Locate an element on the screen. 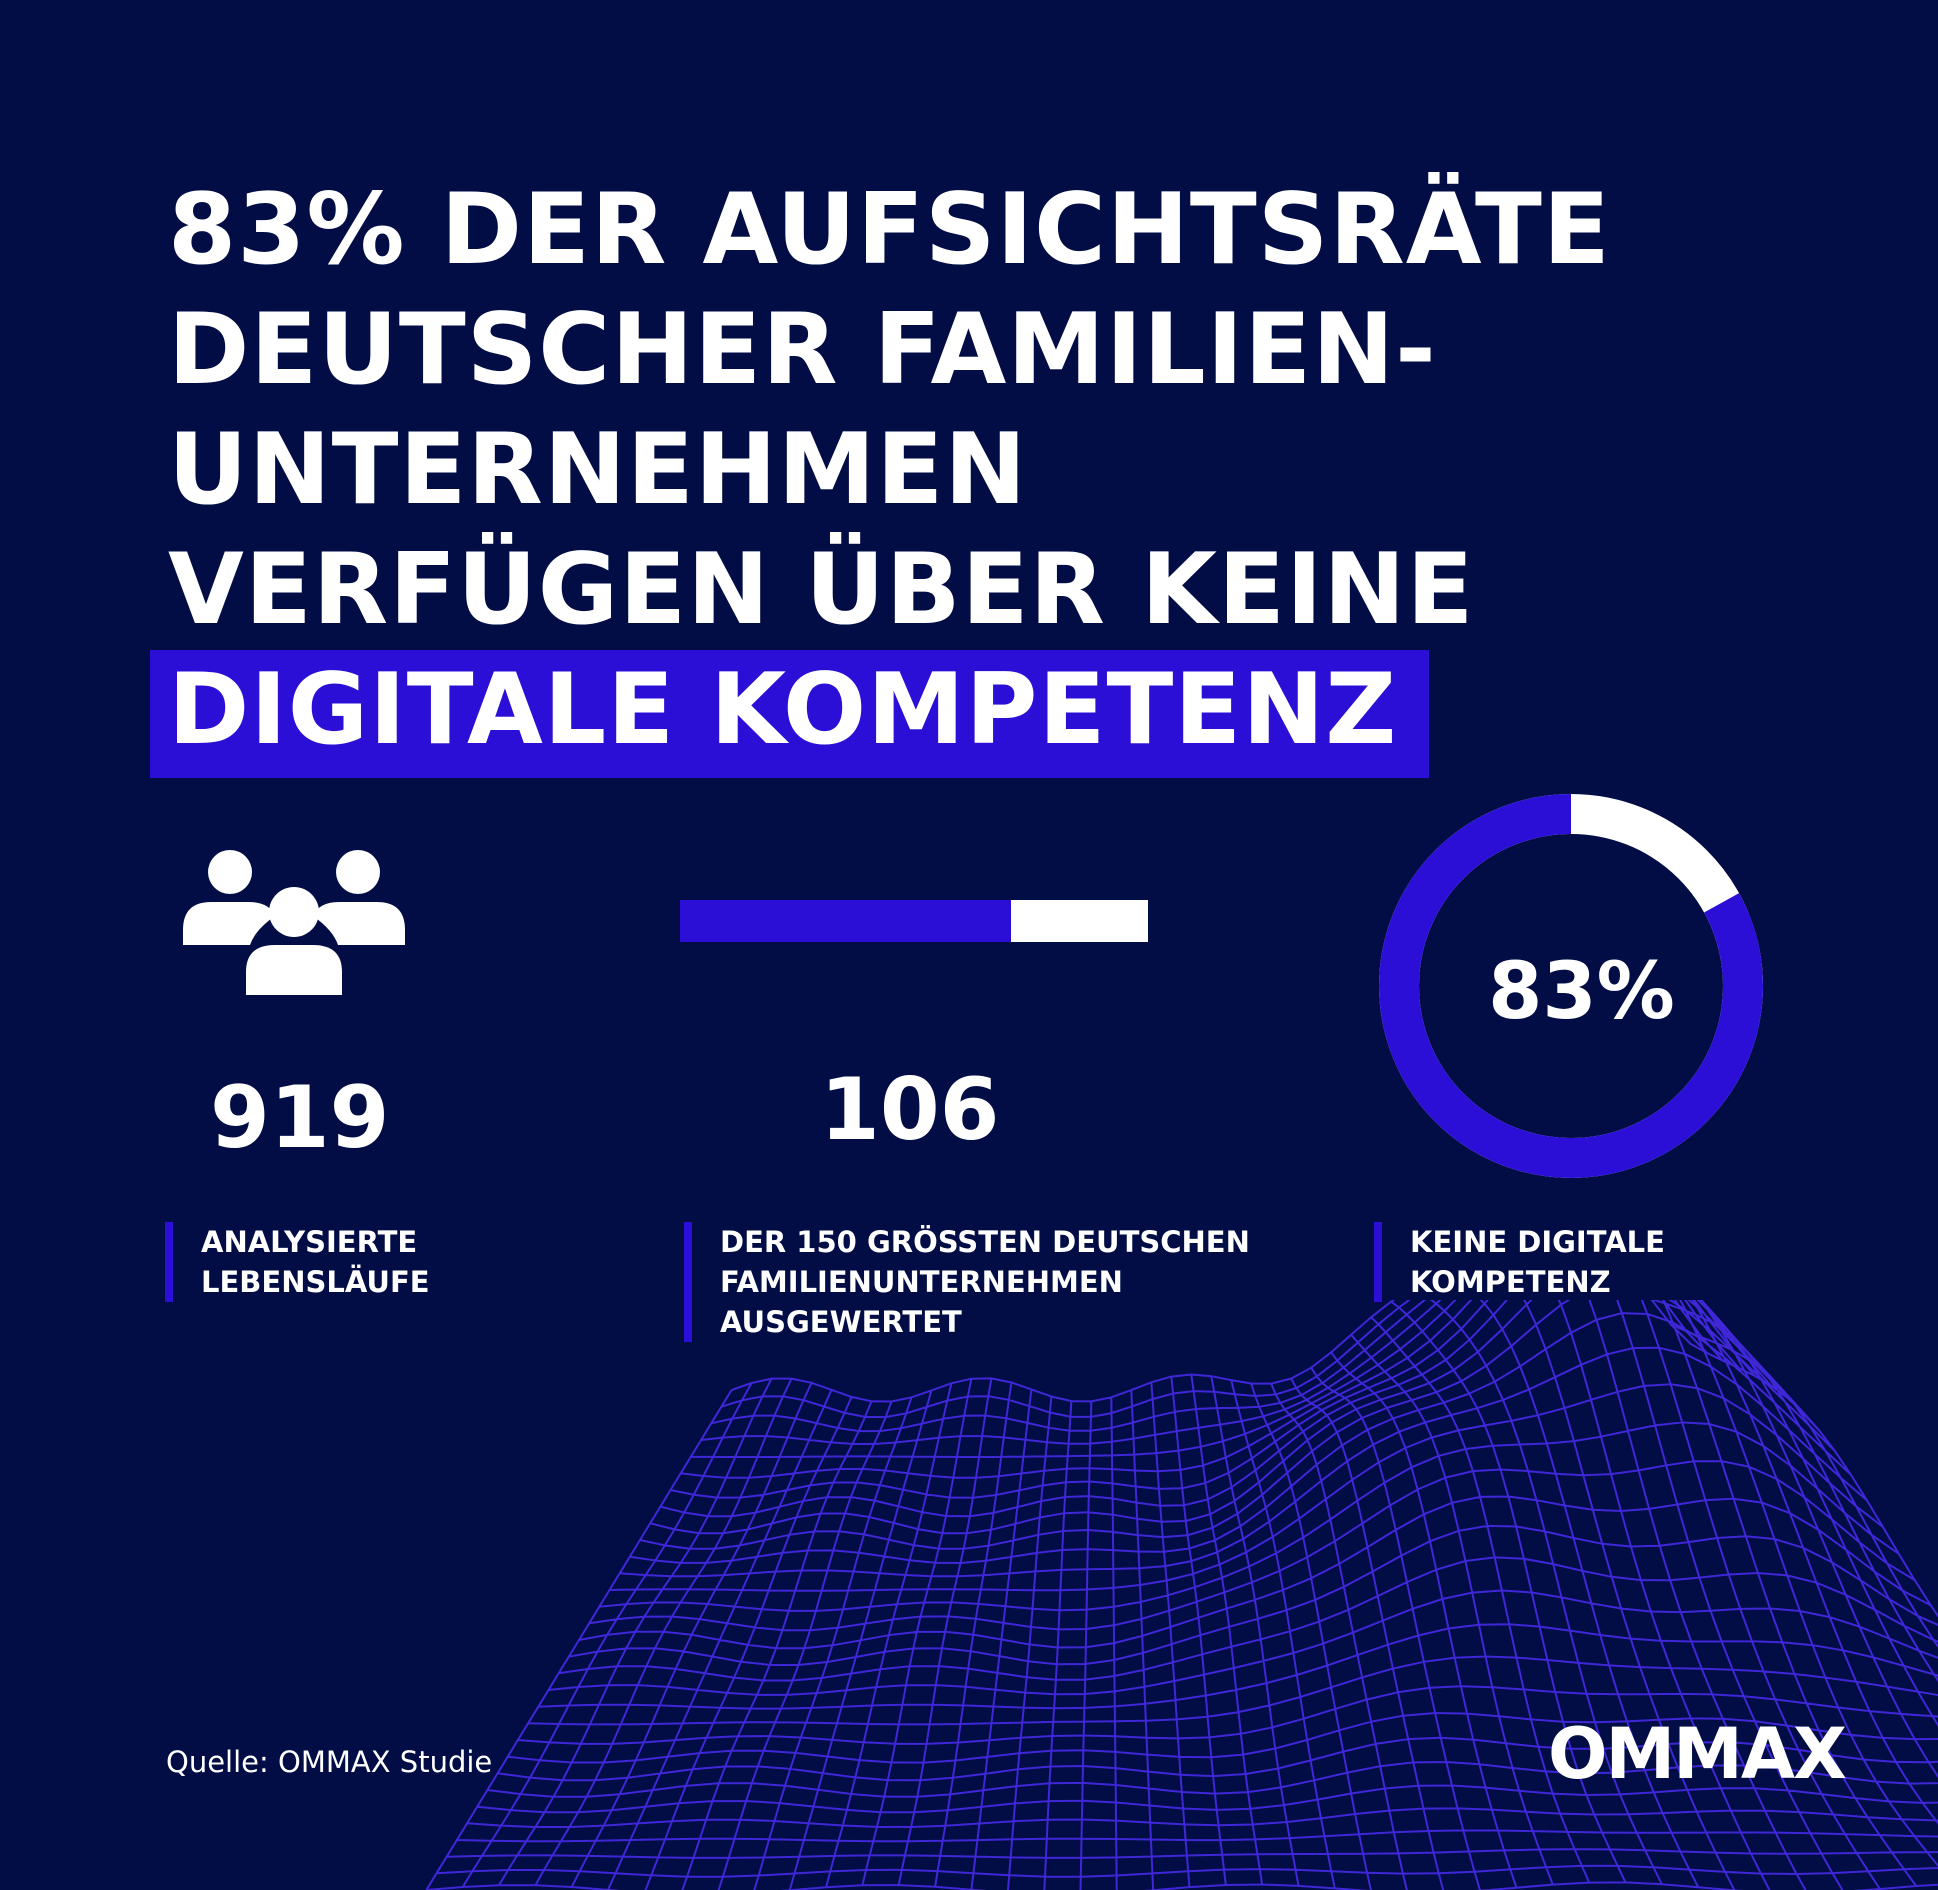 This screenshot has height=1890, width=1938. ommax-logo: OMMAX is located at coordinates (1697, 1754).